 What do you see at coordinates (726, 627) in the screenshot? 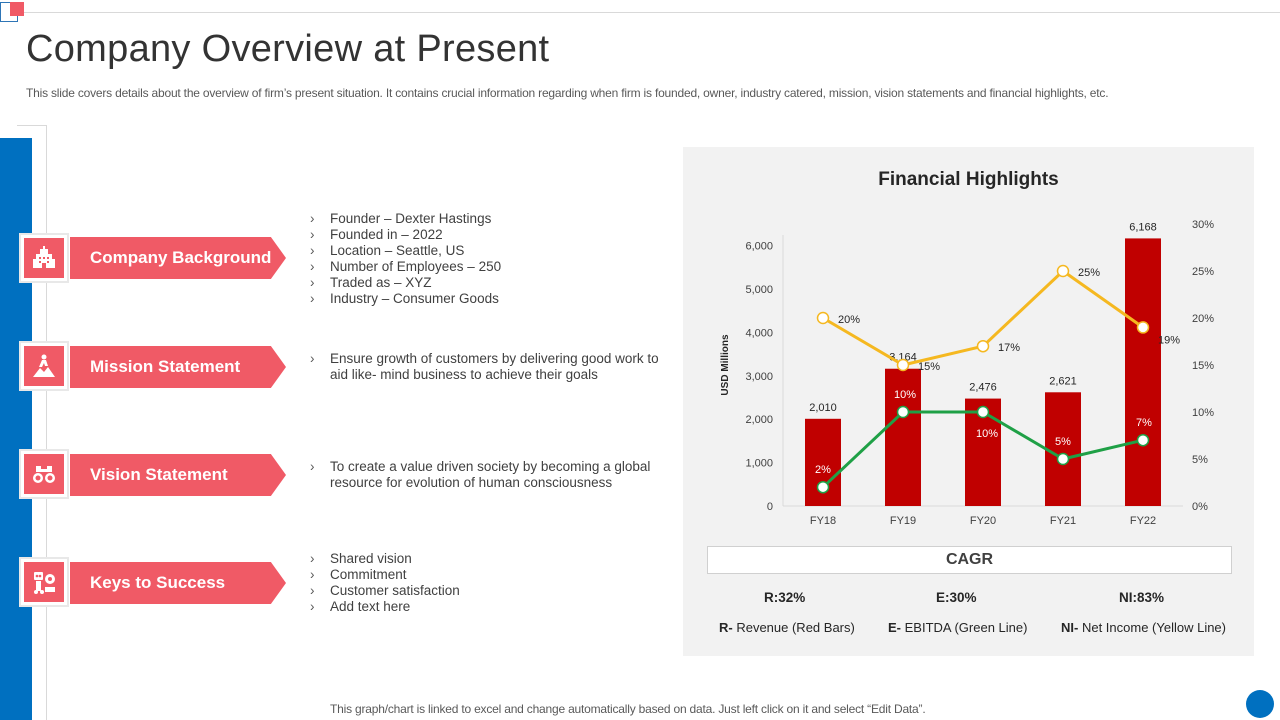
I see `legend-key: R-` at bounding box center [726, 627].